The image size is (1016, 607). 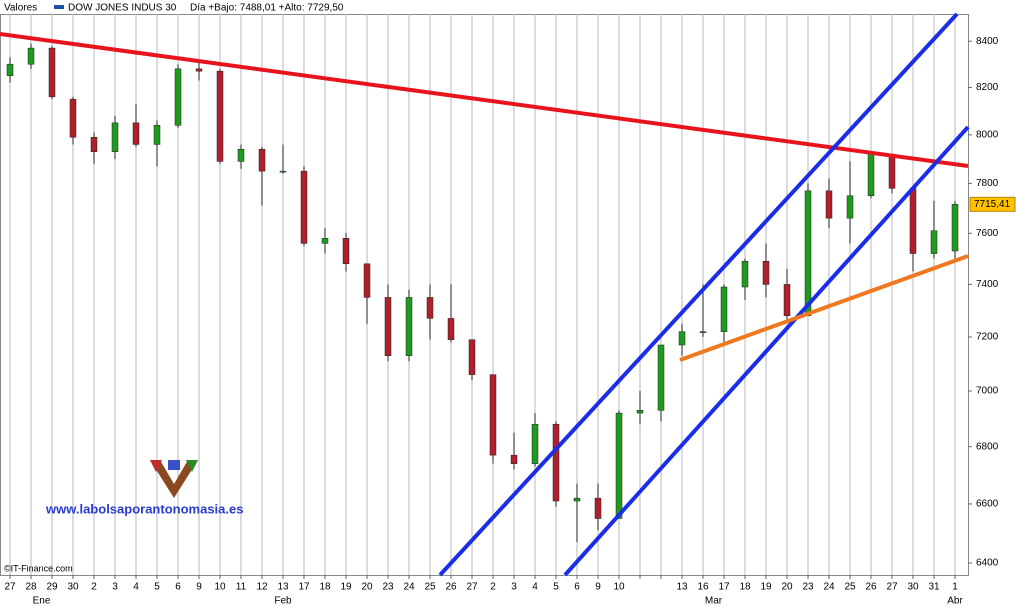 What do you see at coordinates (59, 7) in the screenshot?
I see `legend-swatch` at bounding box center [59, 7].